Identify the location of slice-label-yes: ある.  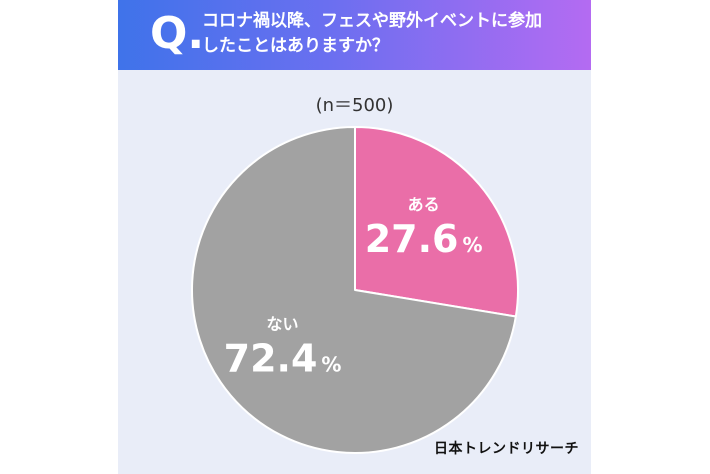
(424, 204).